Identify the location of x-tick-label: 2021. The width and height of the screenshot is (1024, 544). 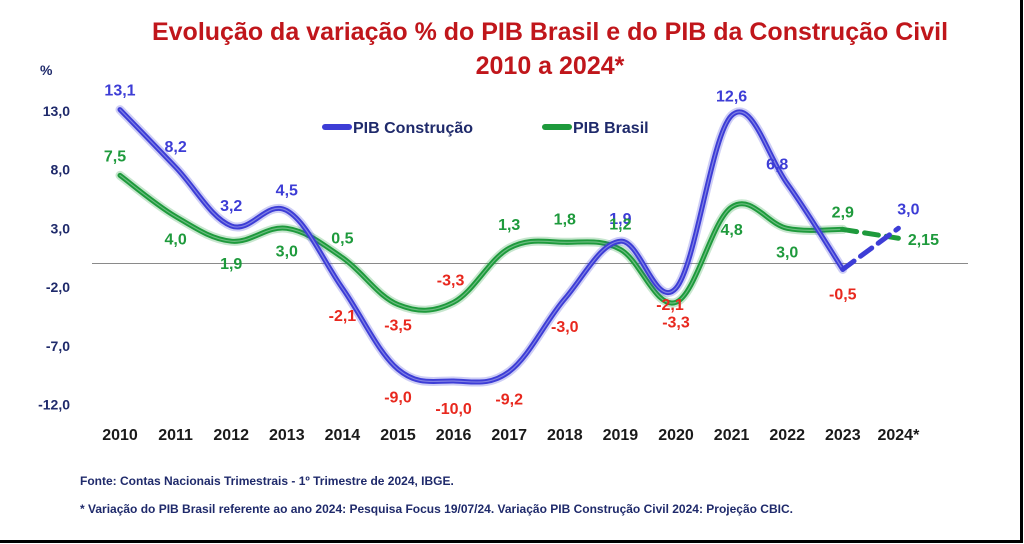
(732, 435).